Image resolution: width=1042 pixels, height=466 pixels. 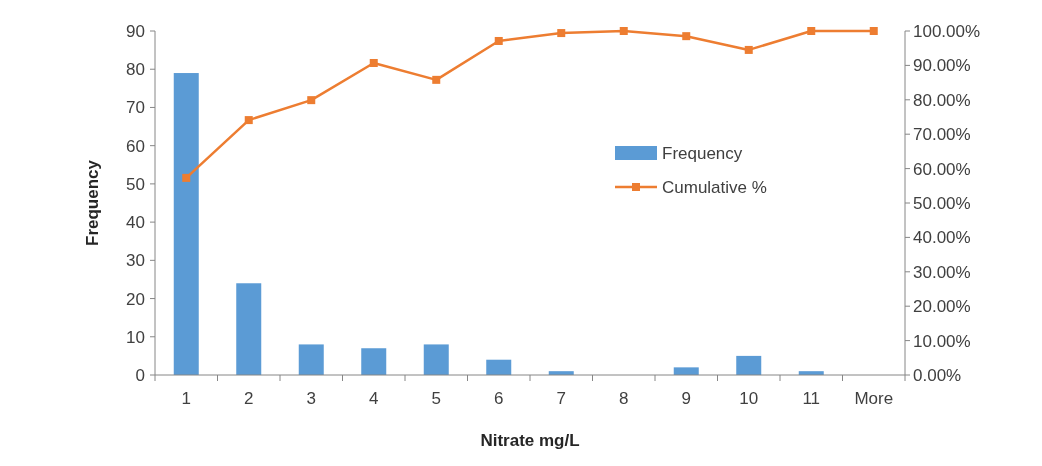 I want to click on x-tick-label: 4, so click(x=374, y=398).